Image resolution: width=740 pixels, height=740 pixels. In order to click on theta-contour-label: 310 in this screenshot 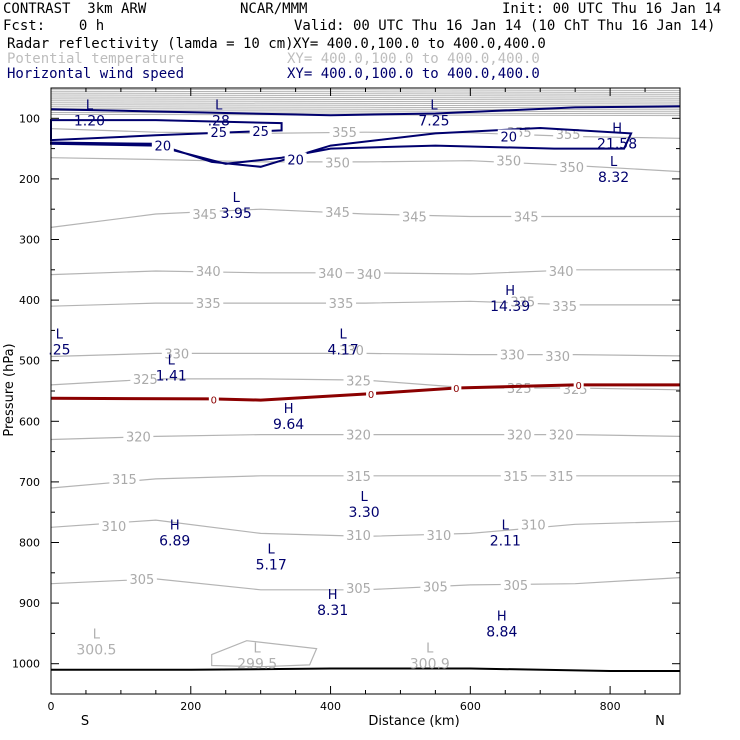, I will do `click(533, 525)`.